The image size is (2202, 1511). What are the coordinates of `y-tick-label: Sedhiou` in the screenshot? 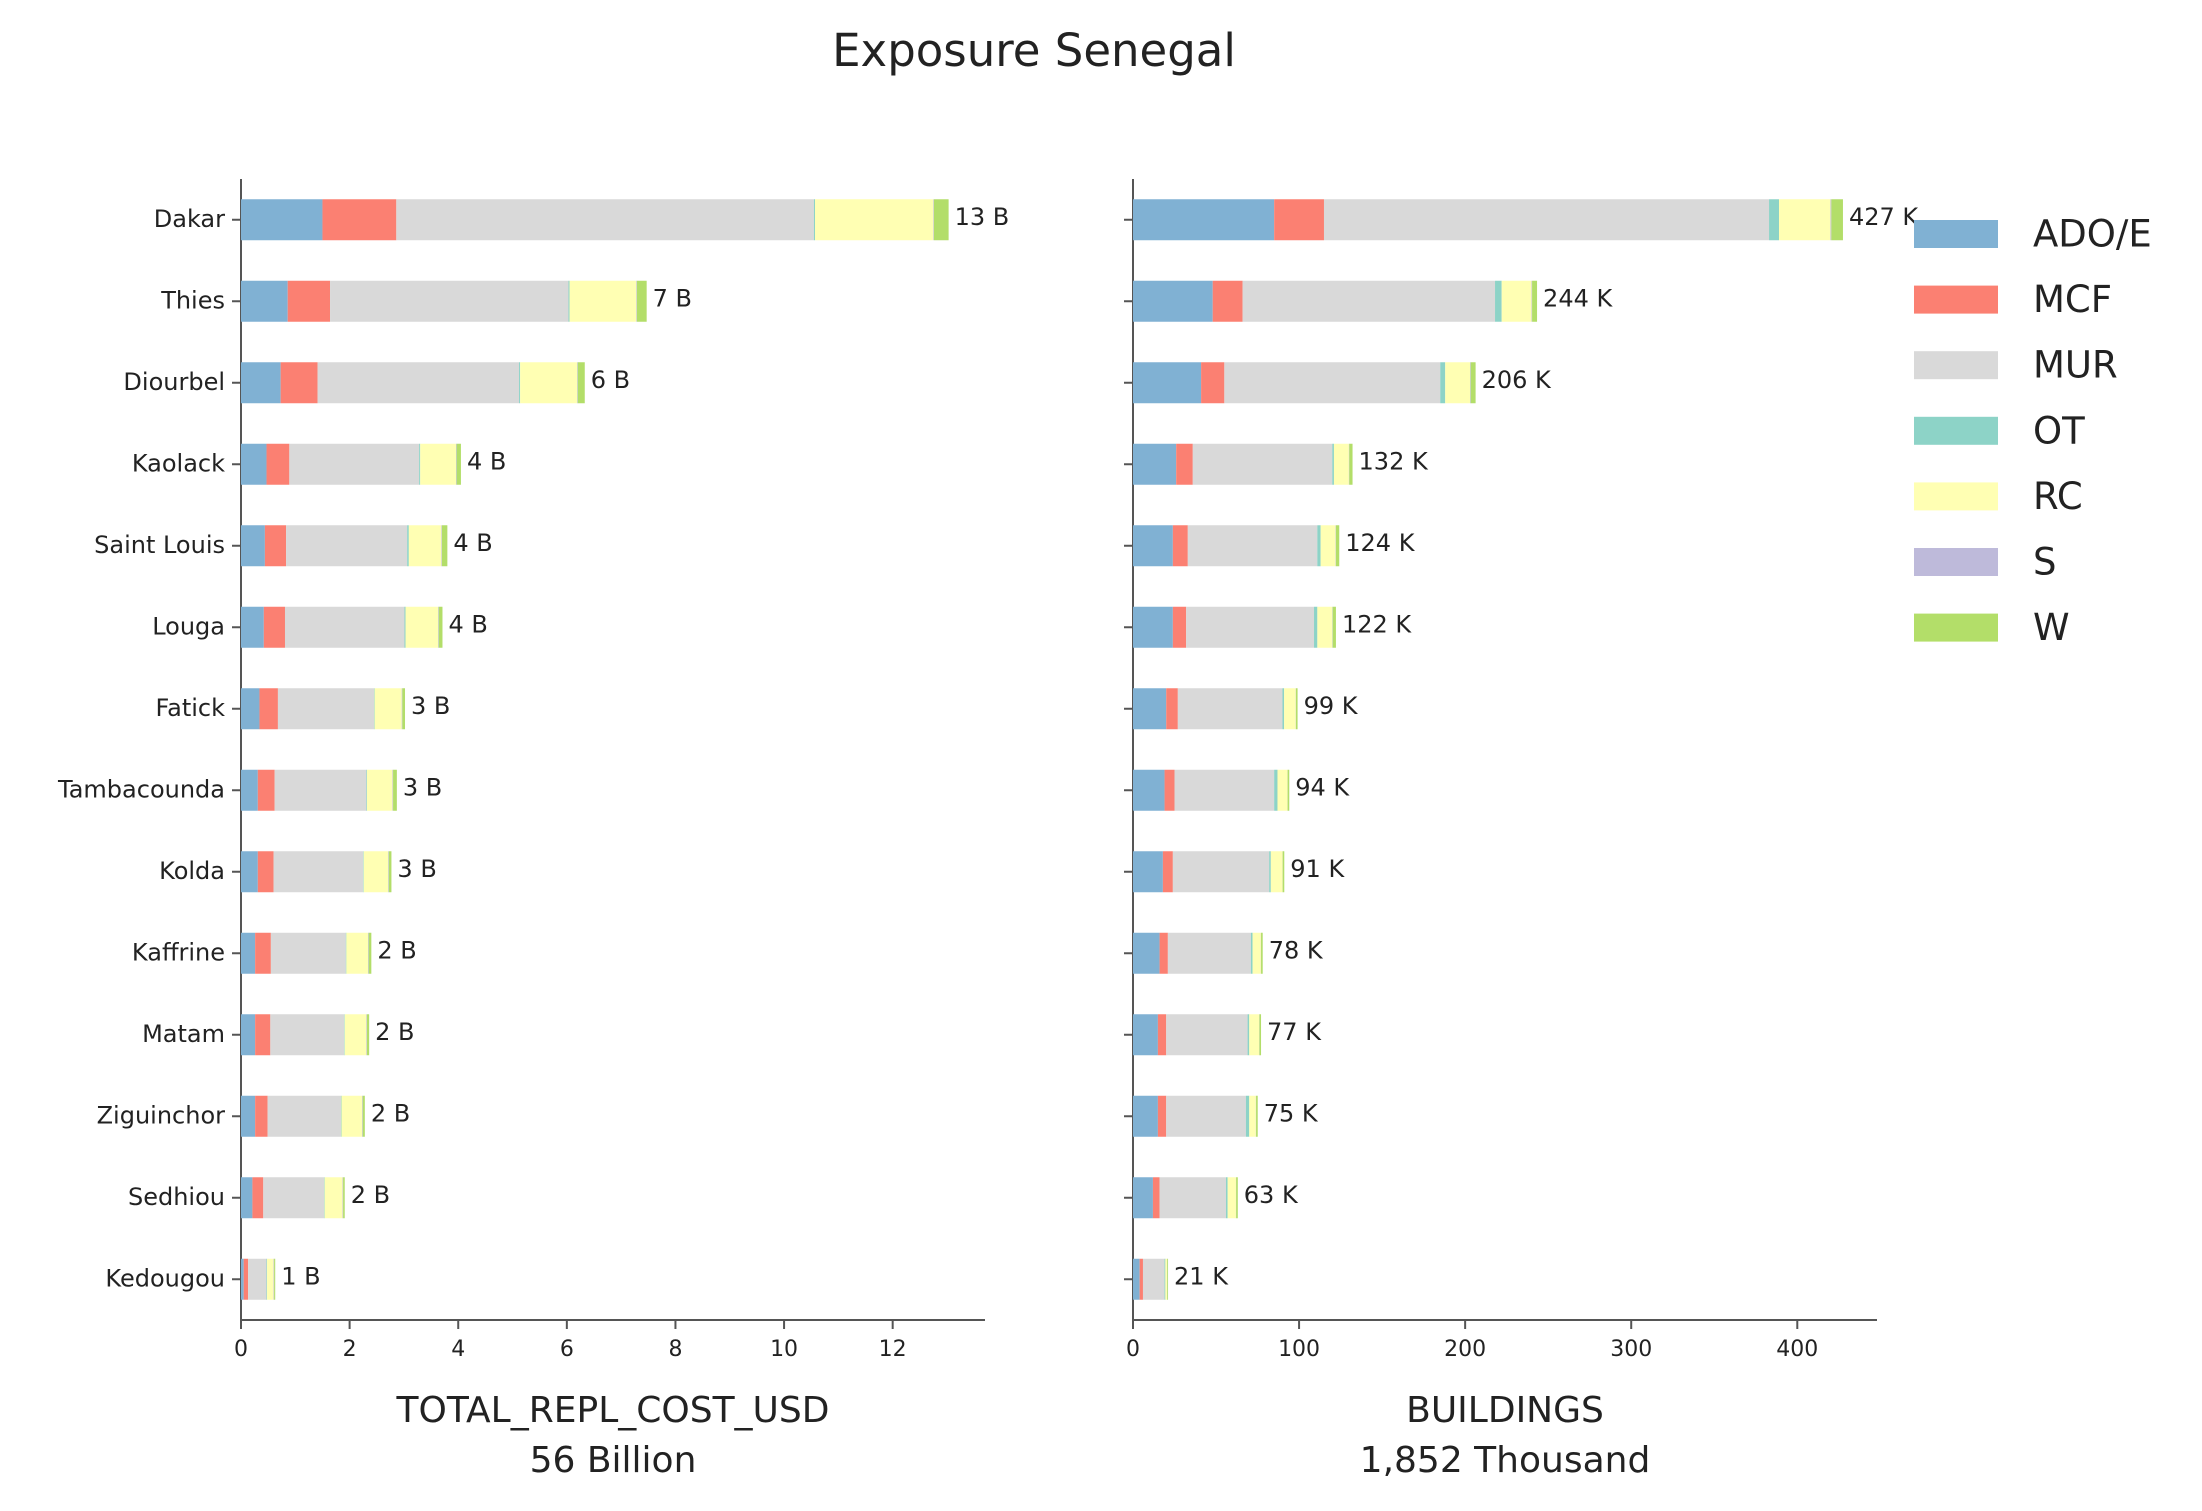 It's located at (176, 1197).